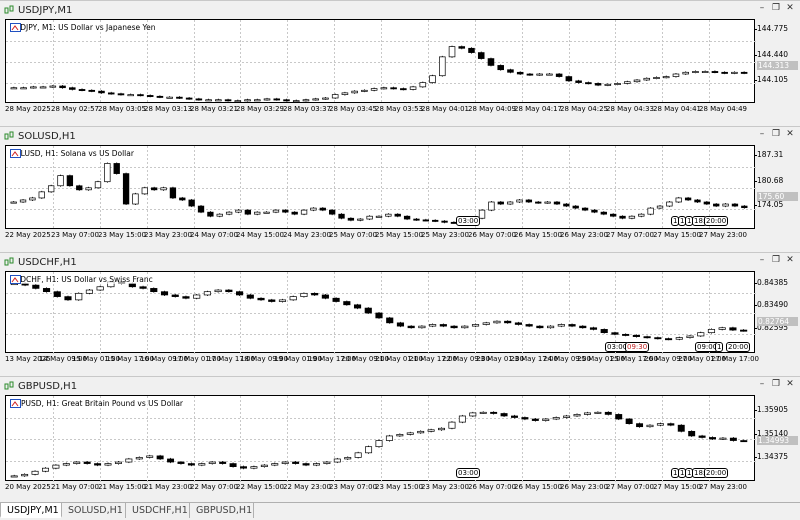 Image resolution: width=800 pixels, height=520 pixels. What do you see at coordinates (38, 10) in the screenshot?
I see `window-title-bar: USDJPY,M1` at bounding box center [38, 10].